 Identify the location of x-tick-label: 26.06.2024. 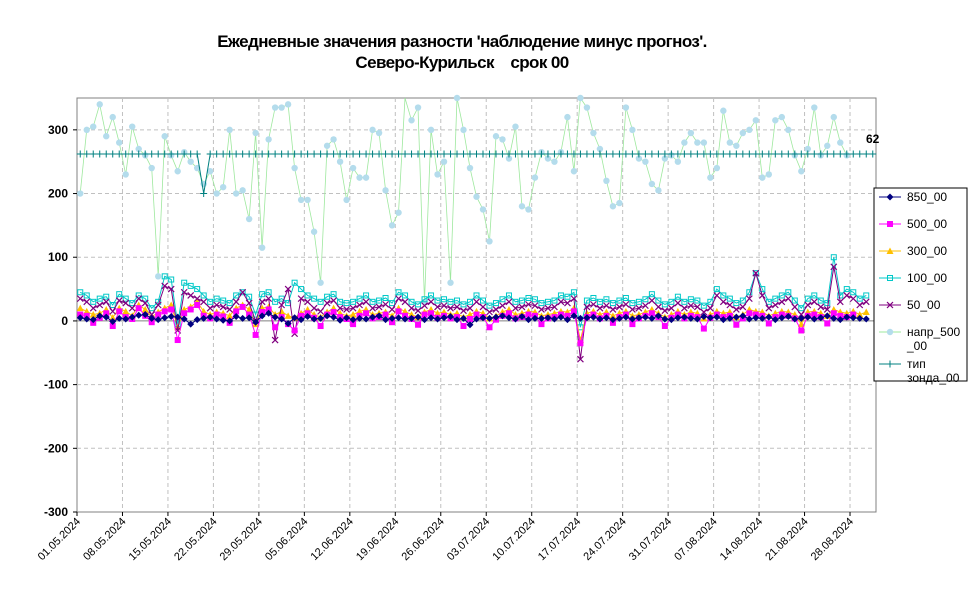
(422, 539).